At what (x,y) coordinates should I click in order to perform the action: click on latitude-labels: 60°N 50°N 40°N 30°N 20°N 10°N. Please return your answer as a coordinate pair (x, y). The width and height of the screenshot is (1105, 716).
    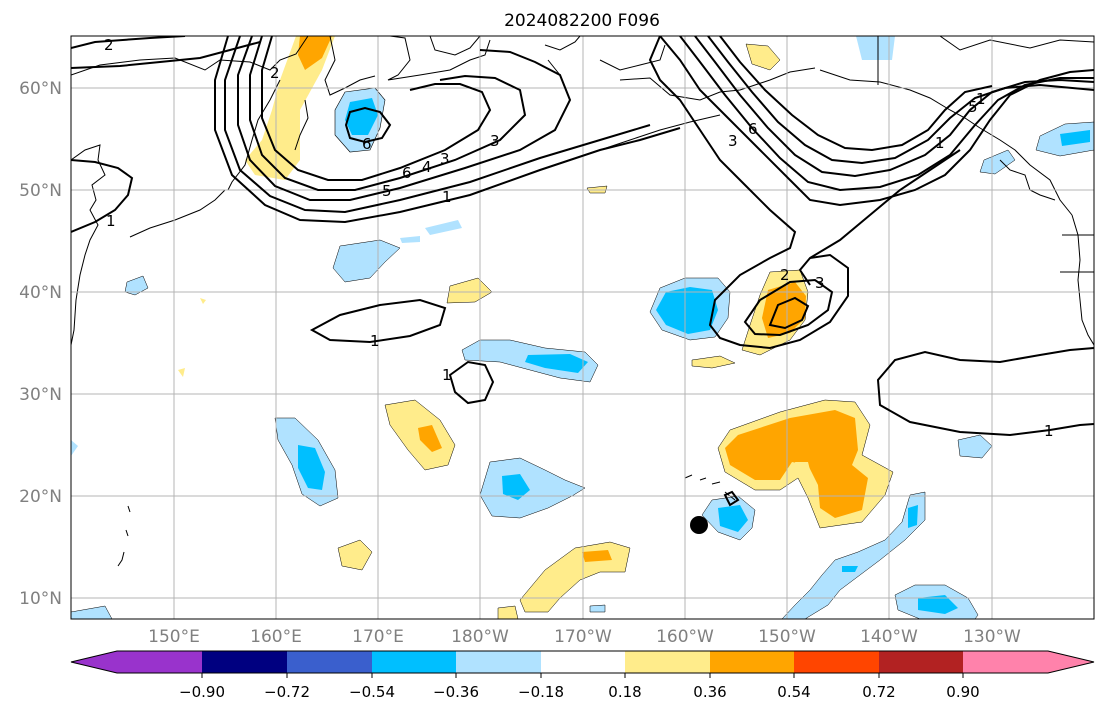
    Looking at the image, I should click on (40, 344).